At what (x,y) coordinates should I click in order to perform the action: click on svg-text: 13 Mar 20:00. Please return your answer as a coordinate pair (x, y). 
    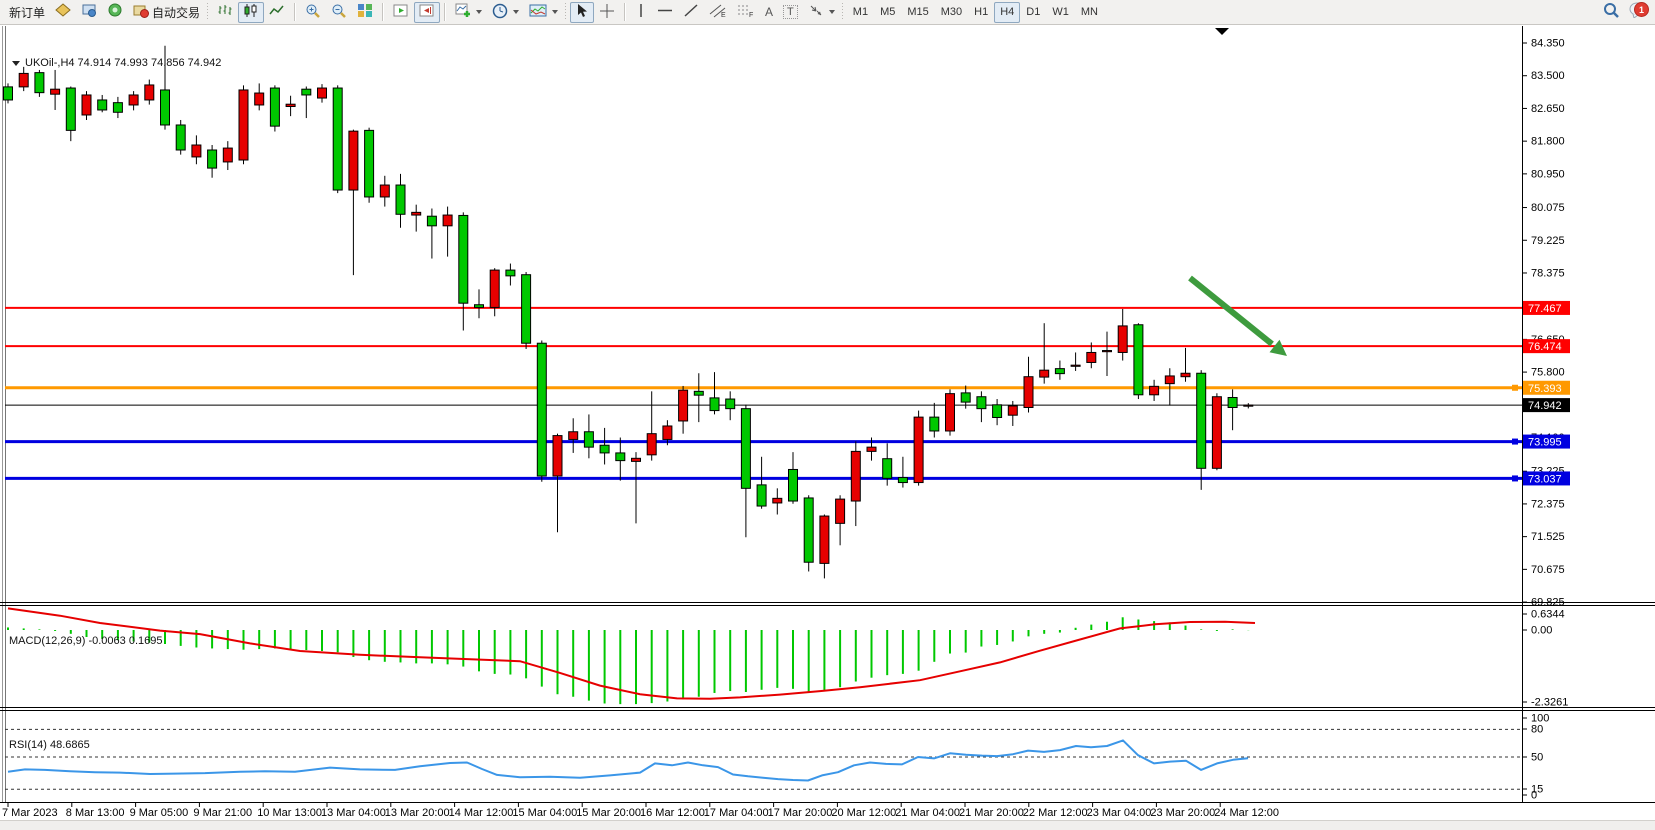
    Looking at the image, I should click on (417, 813).